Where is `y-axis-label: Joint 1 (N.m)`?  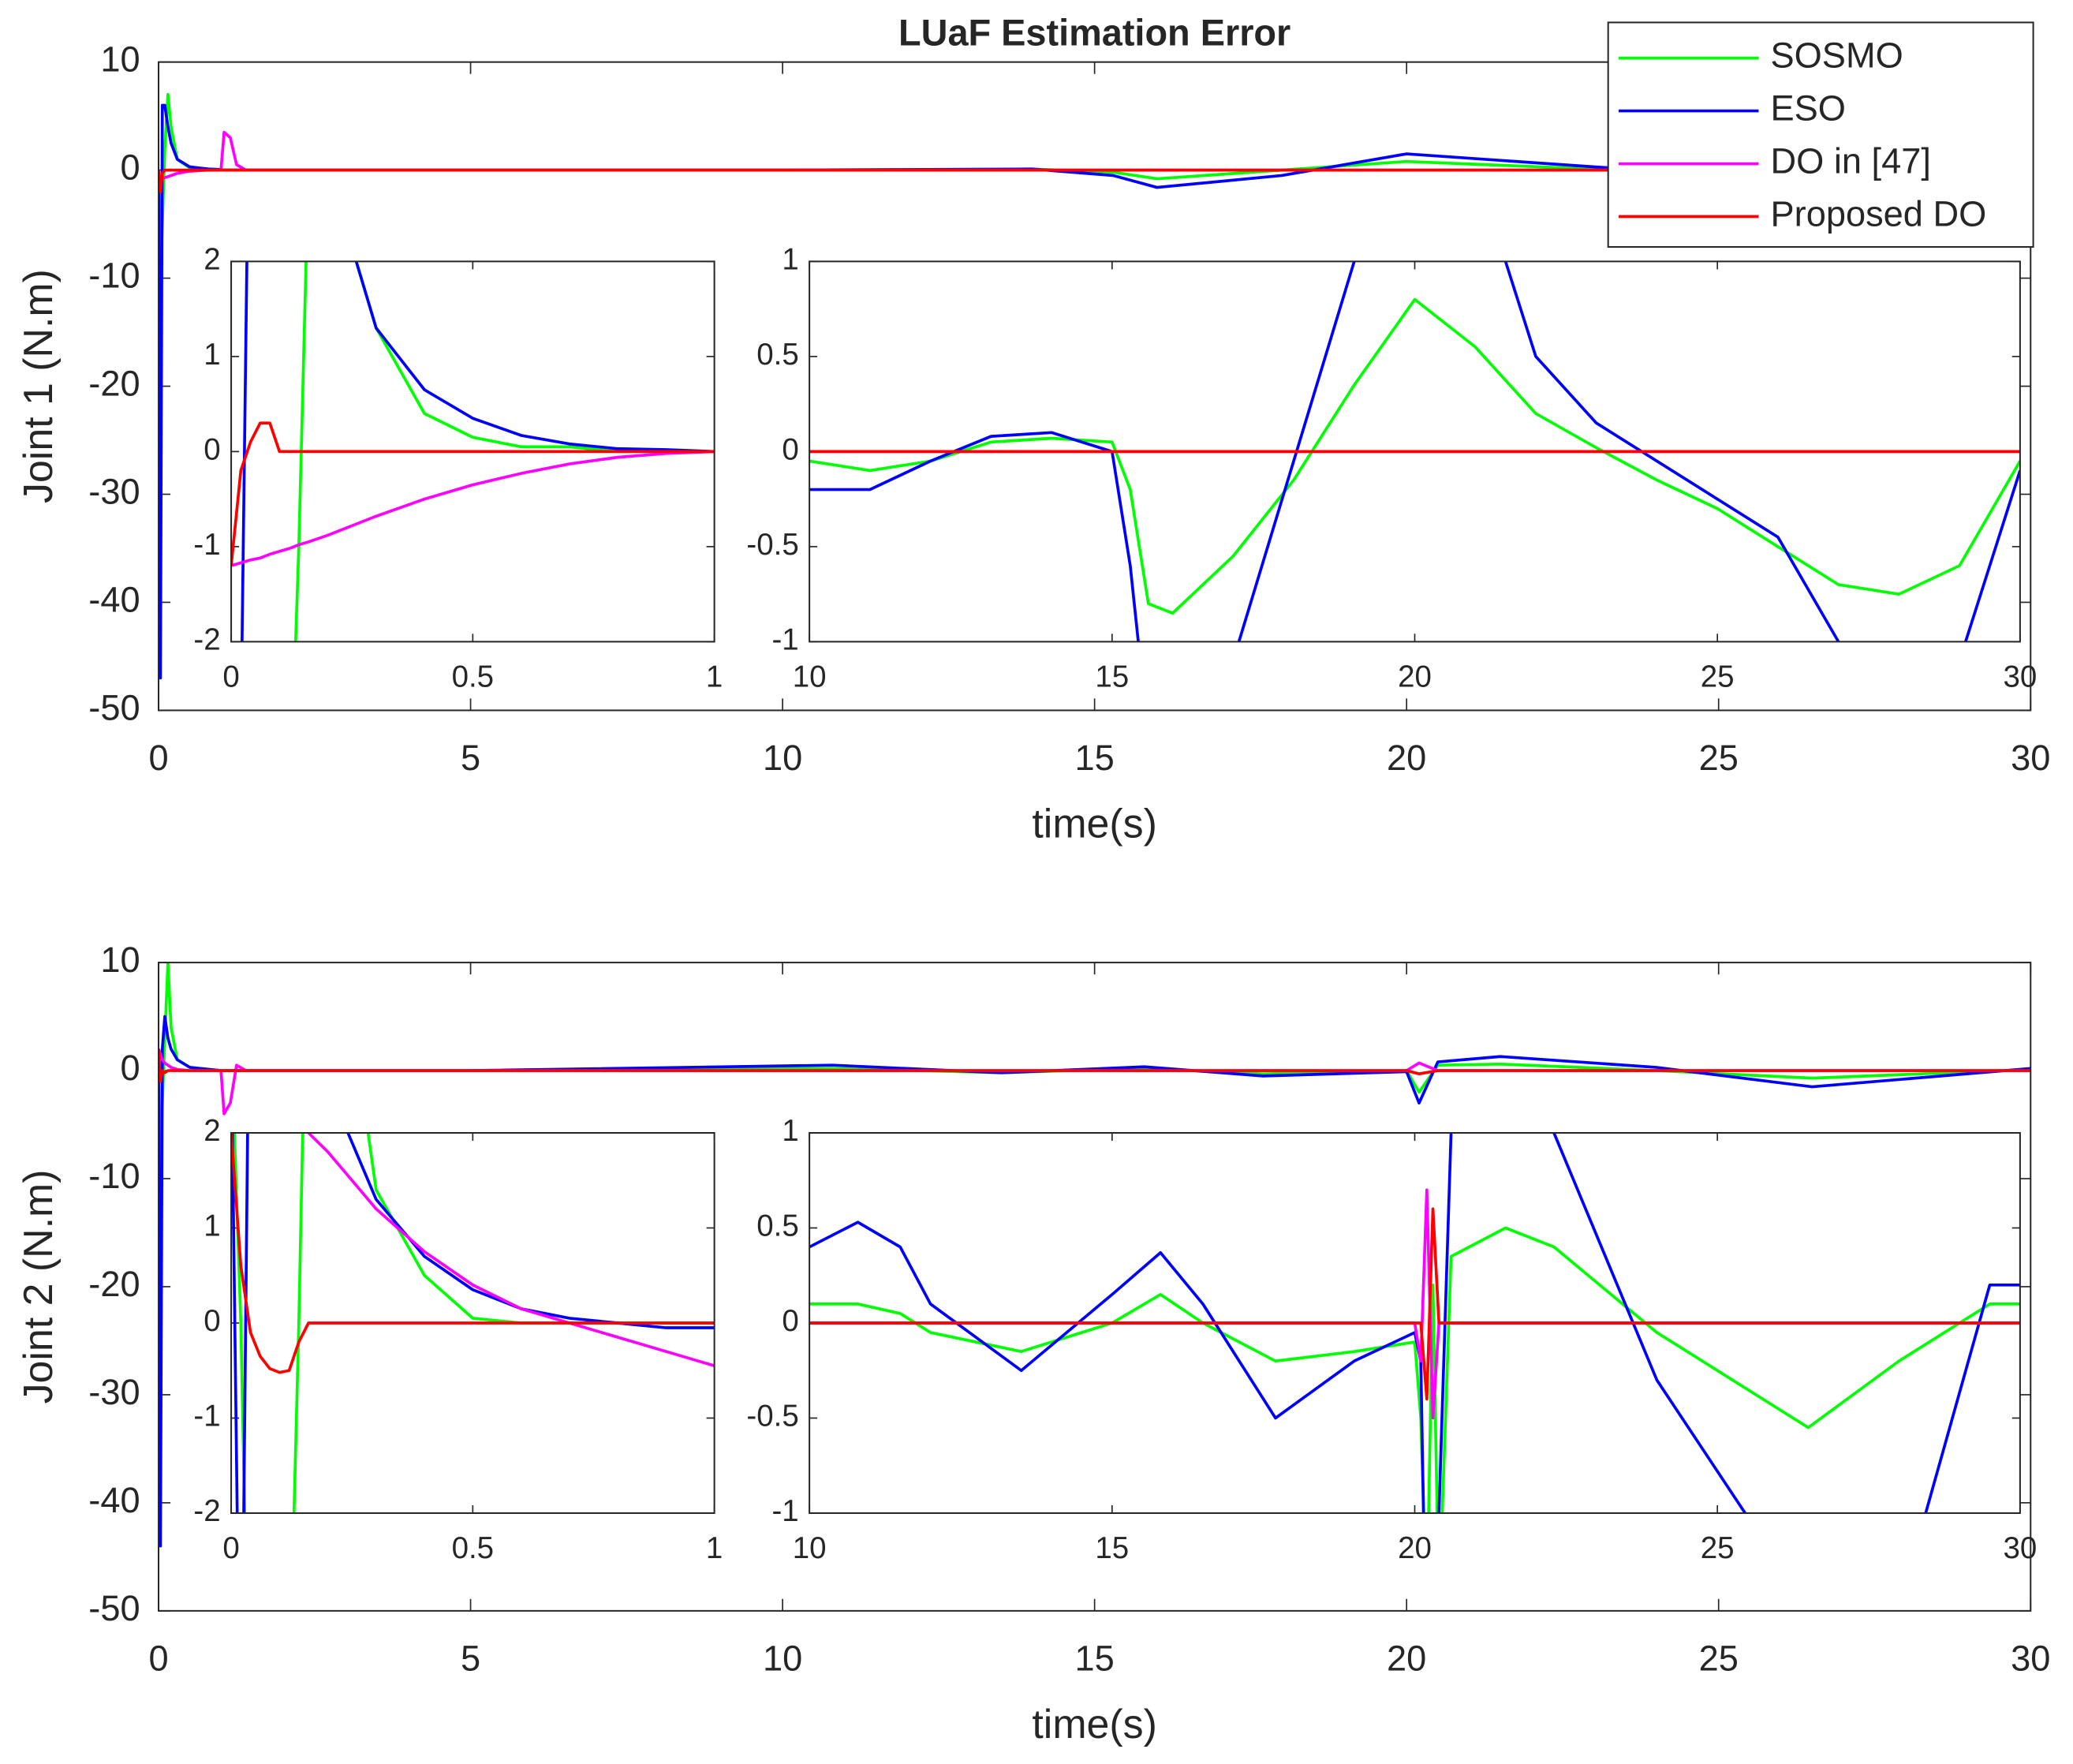 y-axis-label: Joint 1 (N.m) is located at coordinates (38, 386).